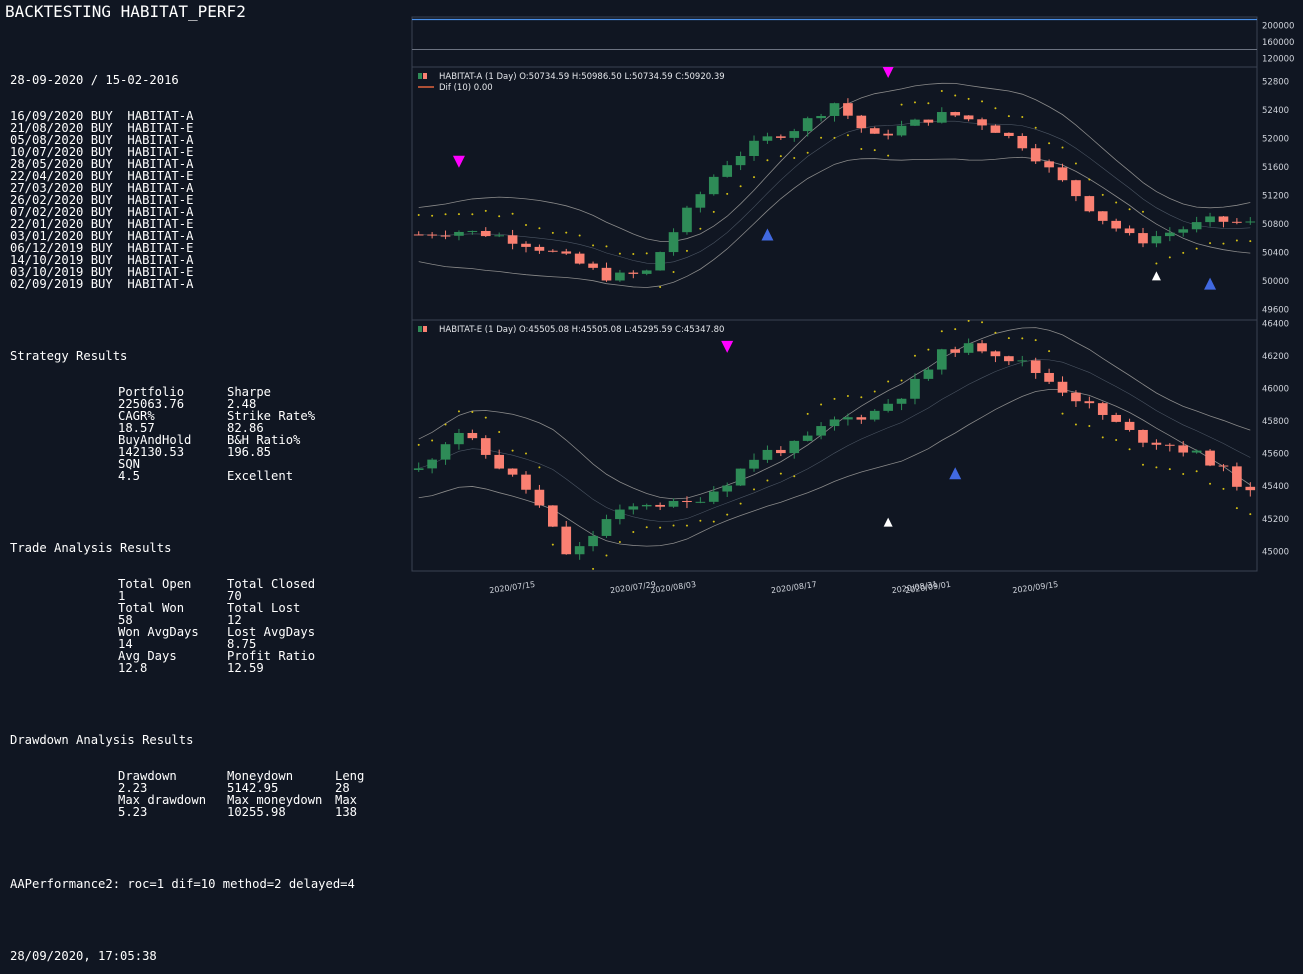 This screenshot has width=1303, height=974. What do you see at coordinates (147, 656) in the screenshot?
I see `trade-analysis-cell: Avg Days` at bounding box center [147, 656].